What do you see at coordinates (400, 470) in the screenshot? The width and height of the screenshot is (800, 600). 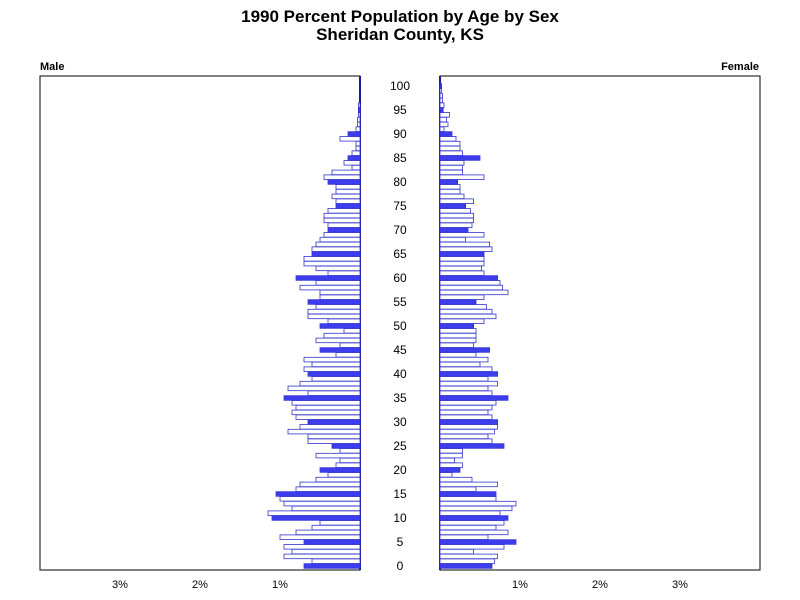 I see `age-tick-label-20: 20` at bounding box center [400, 470].